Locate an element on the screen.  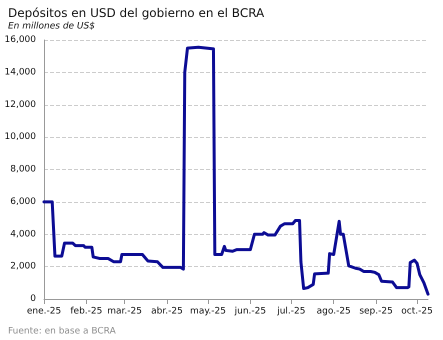
x-tick-label: may.-25 is located at coordinates (208, 311).